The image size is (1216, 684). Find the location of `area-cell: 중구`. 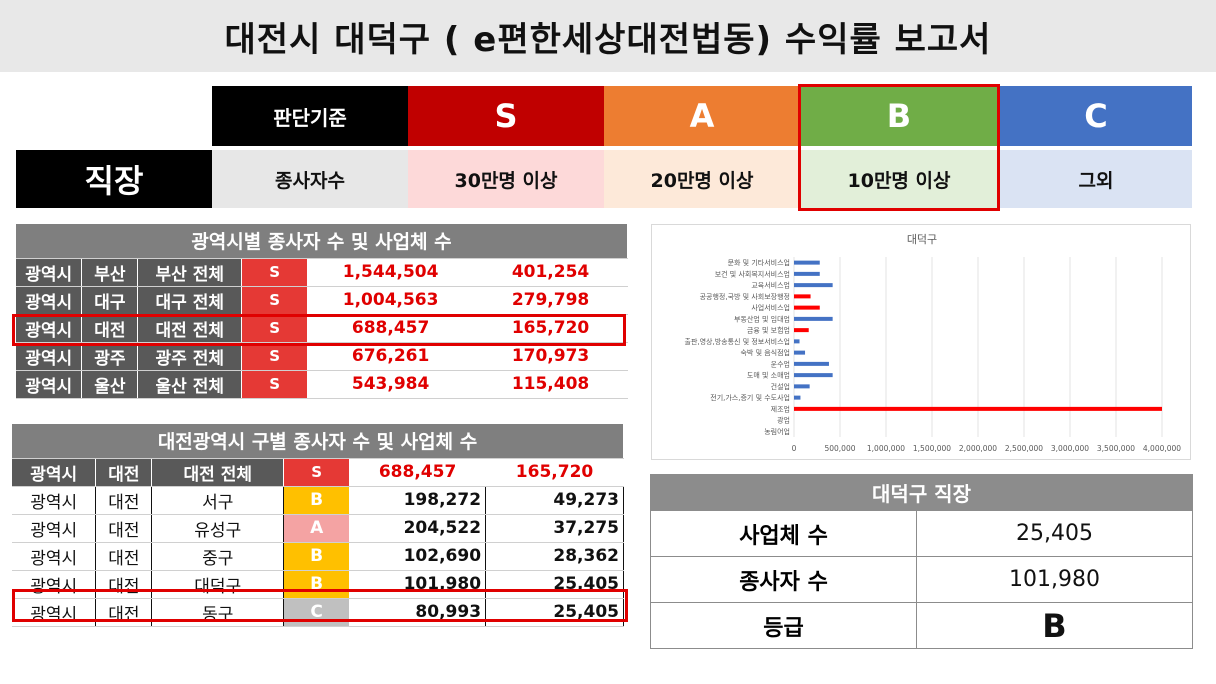

area-cell: 중구 is located at coordinates (218, 556).